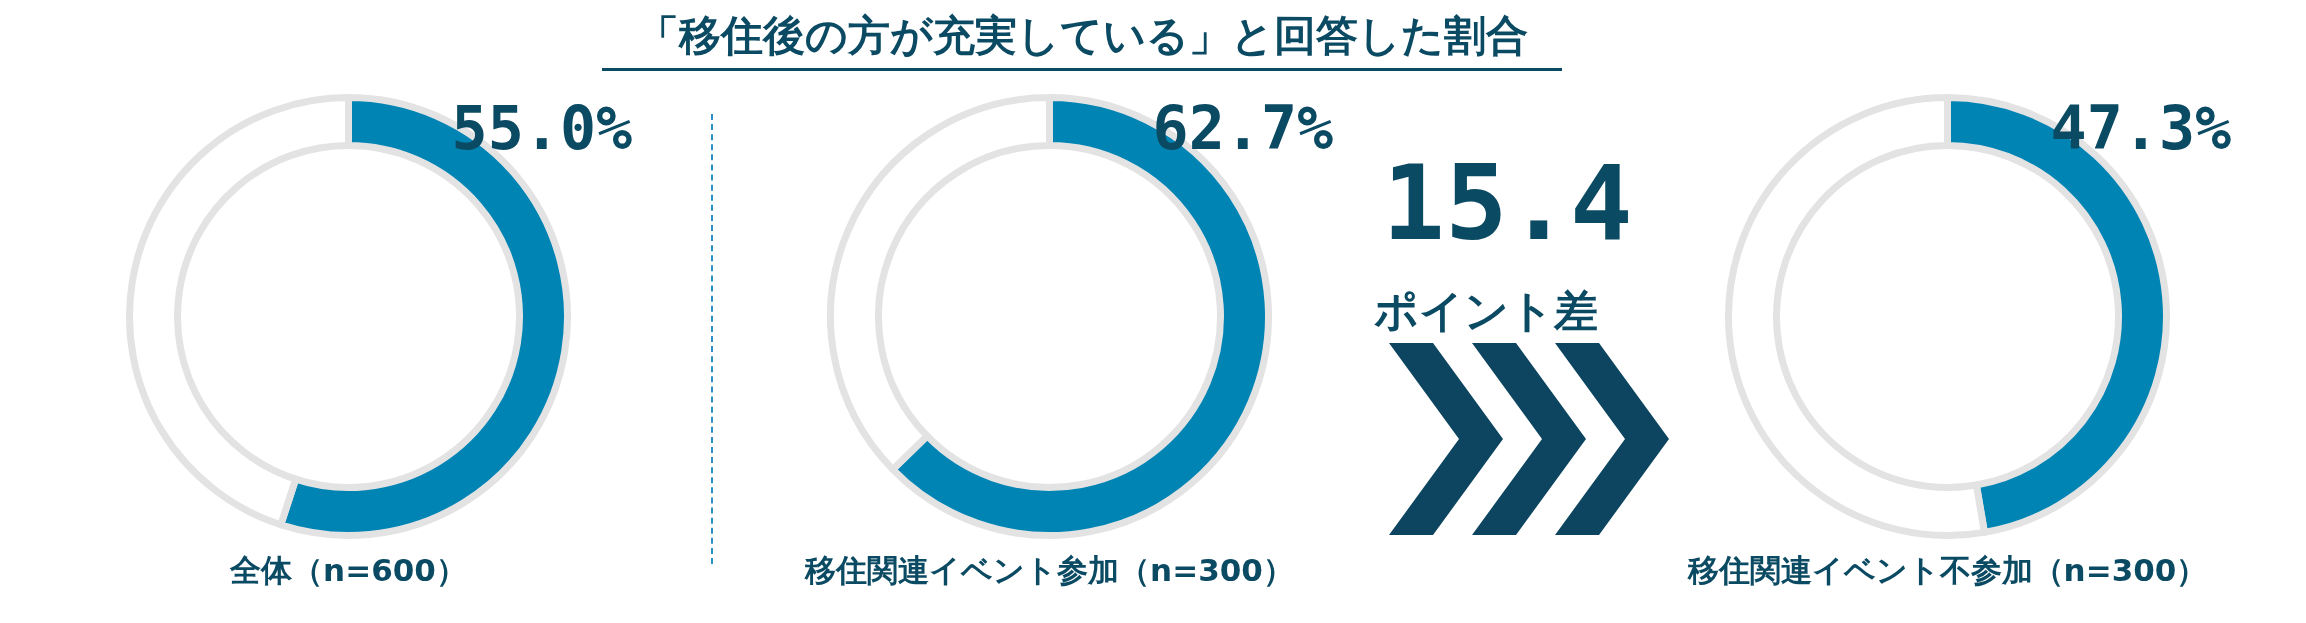 The height and width of the screenshot is (623, 2306). Describe the element at coordinates (348, 569) in the screenshot. I see `text: 全体（n=600）` at that location.